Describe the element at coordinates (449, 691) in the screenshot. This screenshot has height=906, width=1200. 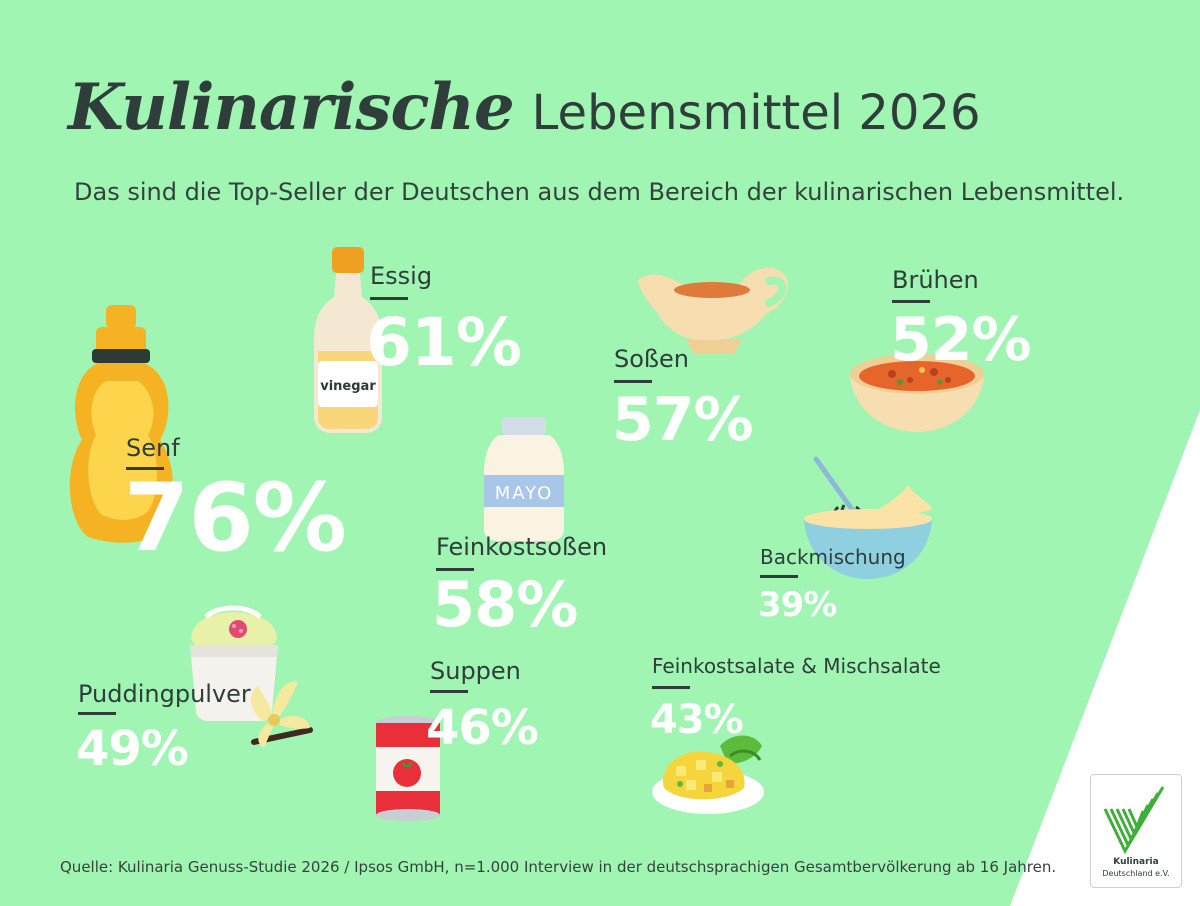
I see `suppen-dash` at that location.